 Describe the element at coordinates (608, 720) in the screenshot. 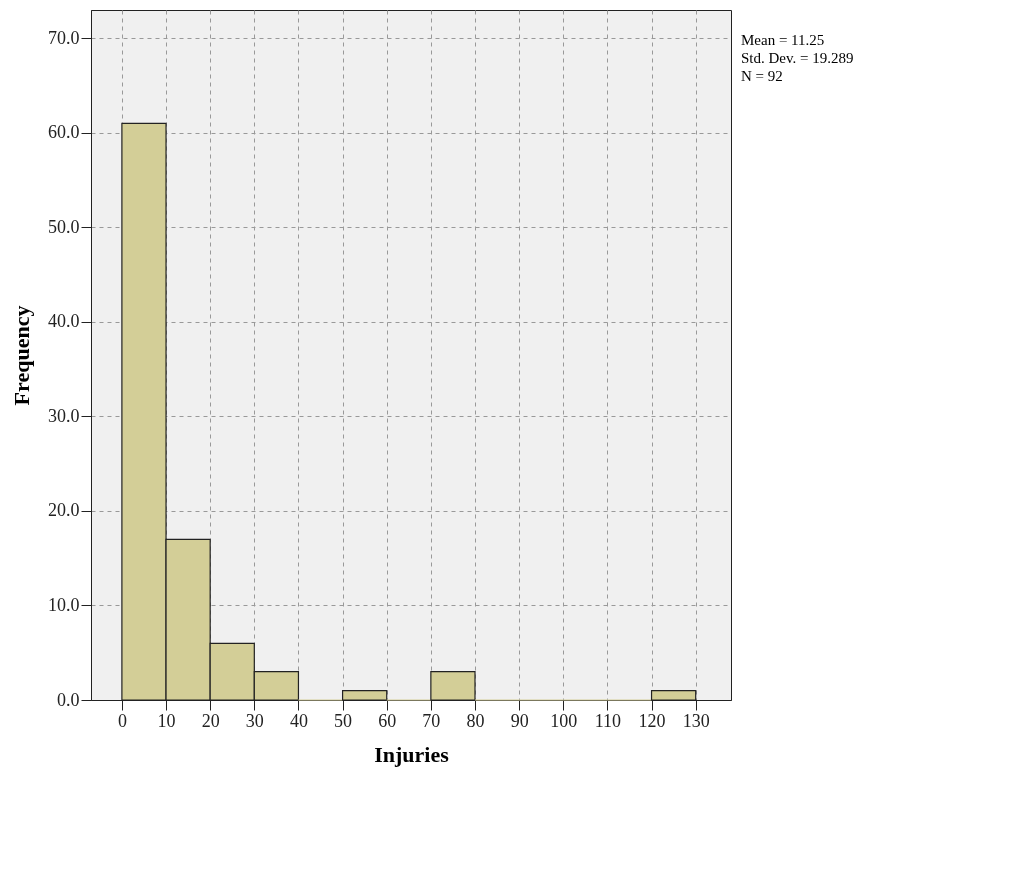

I see `x-tick-label: 110` at that location.